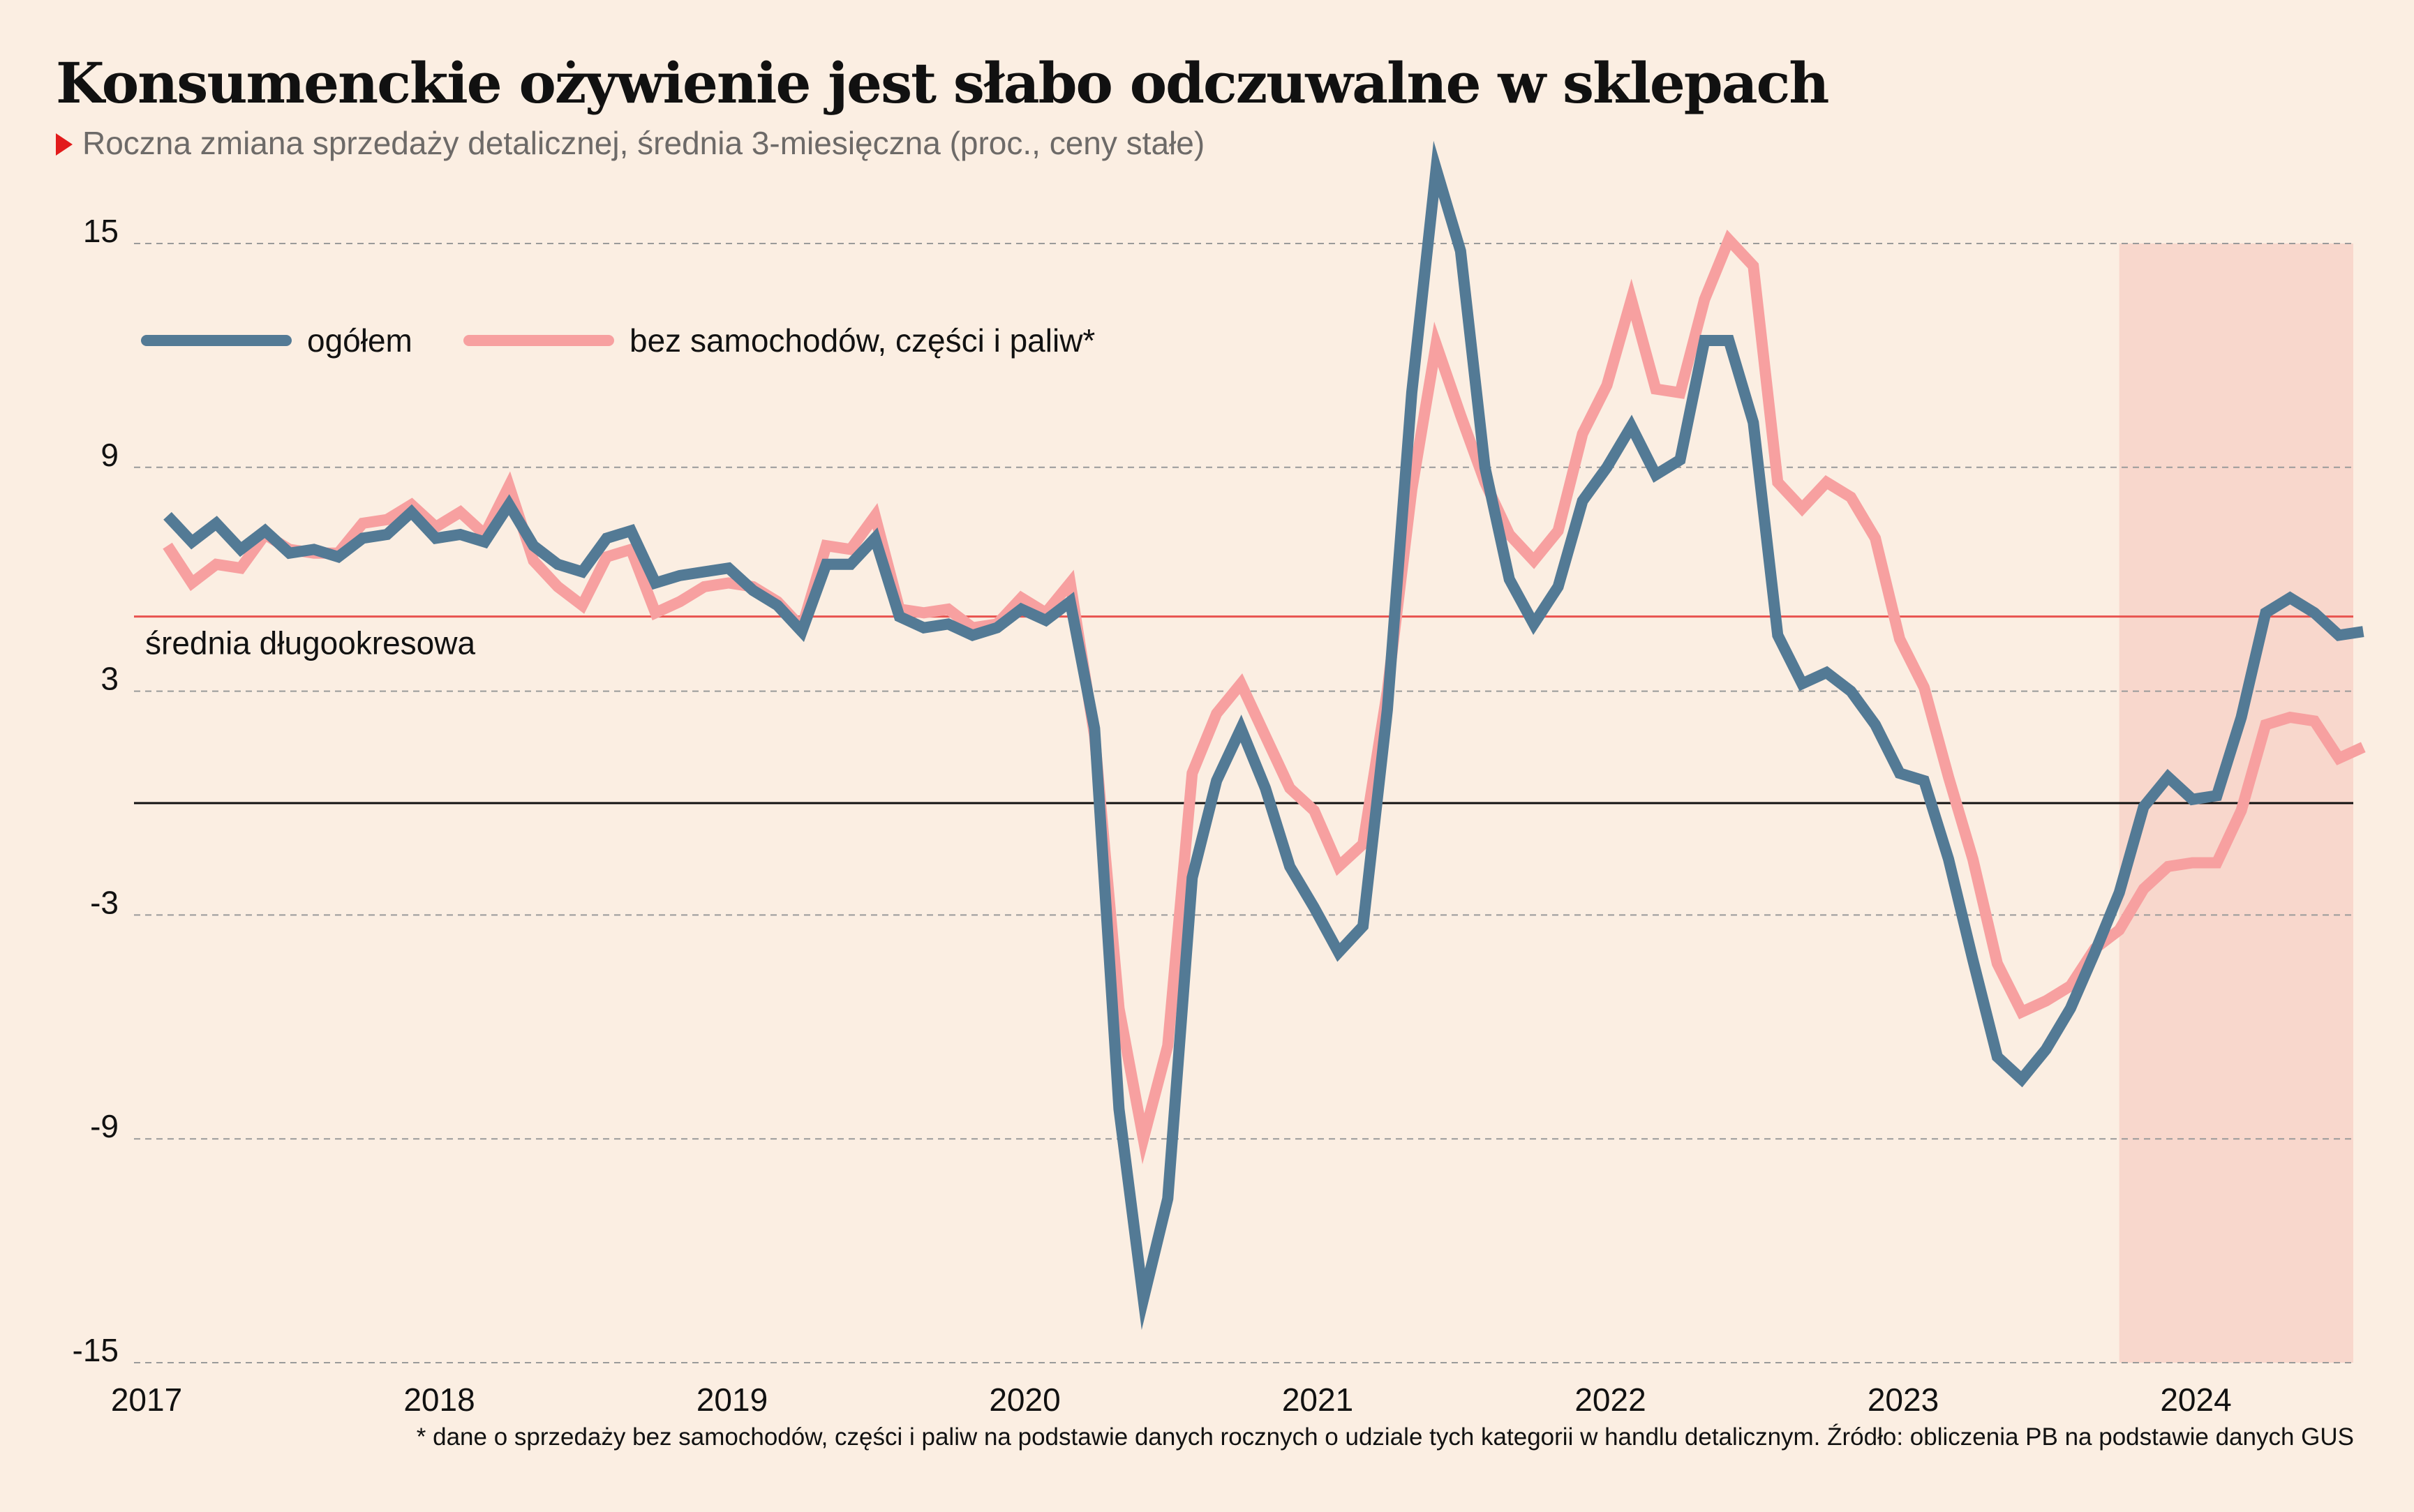 The image size is (2414, 1512). I want to click on x-tick-label: 2021, so click(1317, 1400).